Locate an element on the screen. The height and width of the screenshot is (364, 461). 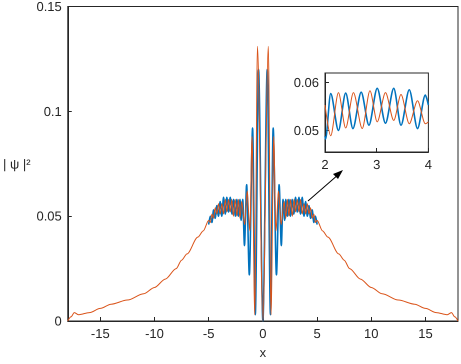
x-tick-label: -10 is located at coordinates (154, 333).